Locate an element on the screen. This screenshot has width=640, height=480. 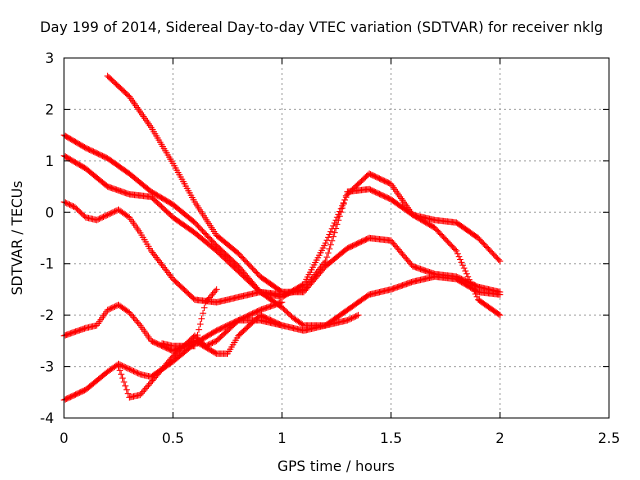
y-tick-label: -1 is located at coordinates (47, 265).